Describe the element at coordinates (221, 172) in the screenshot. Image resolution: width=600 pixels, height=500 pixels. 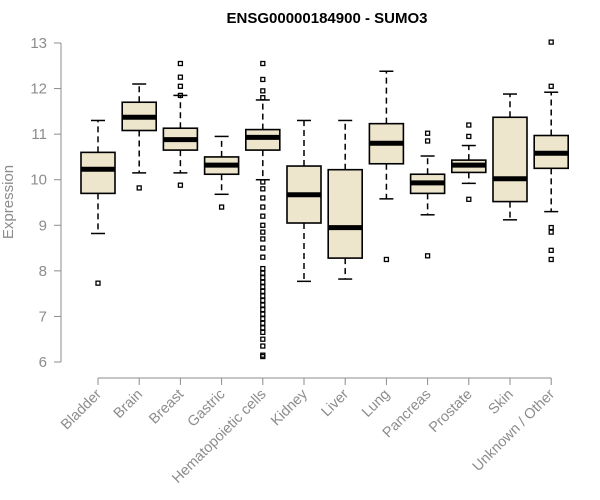
I see `box-gastric` at that location.